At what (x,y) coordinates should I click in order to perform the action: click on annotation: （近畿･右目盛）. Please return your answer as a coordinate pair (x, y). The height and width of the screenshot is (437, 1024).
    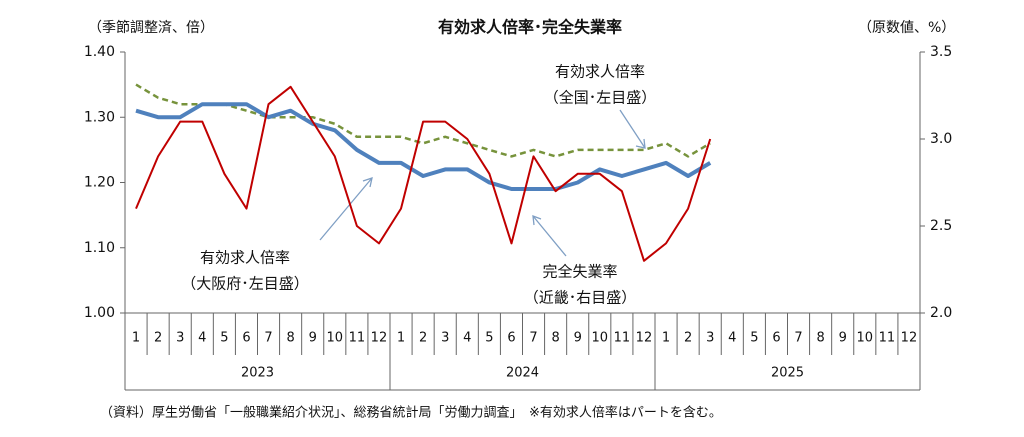
    Looking at the image, I should click on (580, 298).